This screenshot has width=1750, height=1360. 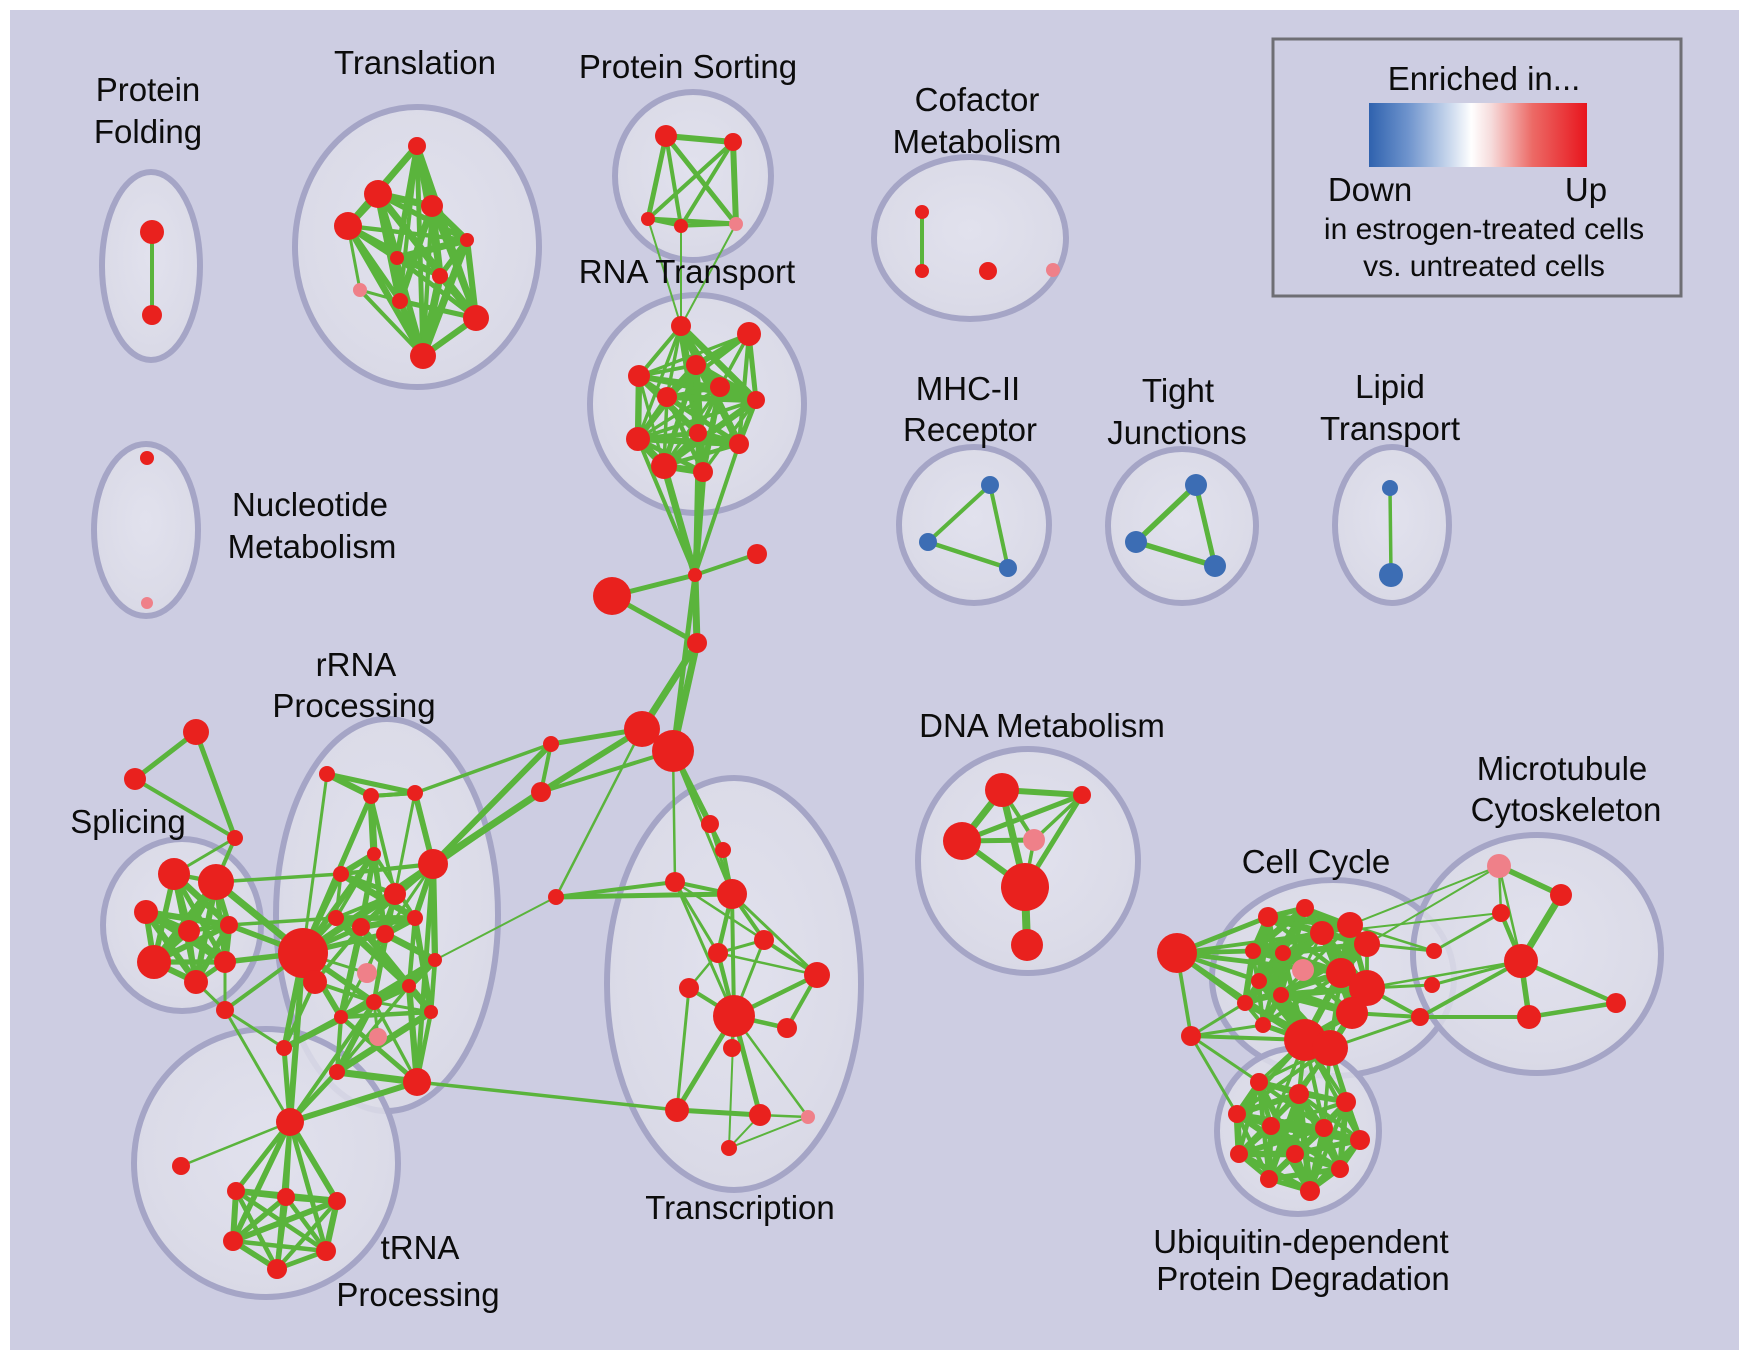 What do you see at coordinates (148, 131) in the screenshot?
I see `svg-text: Folding` at bounding box center [148, 131].